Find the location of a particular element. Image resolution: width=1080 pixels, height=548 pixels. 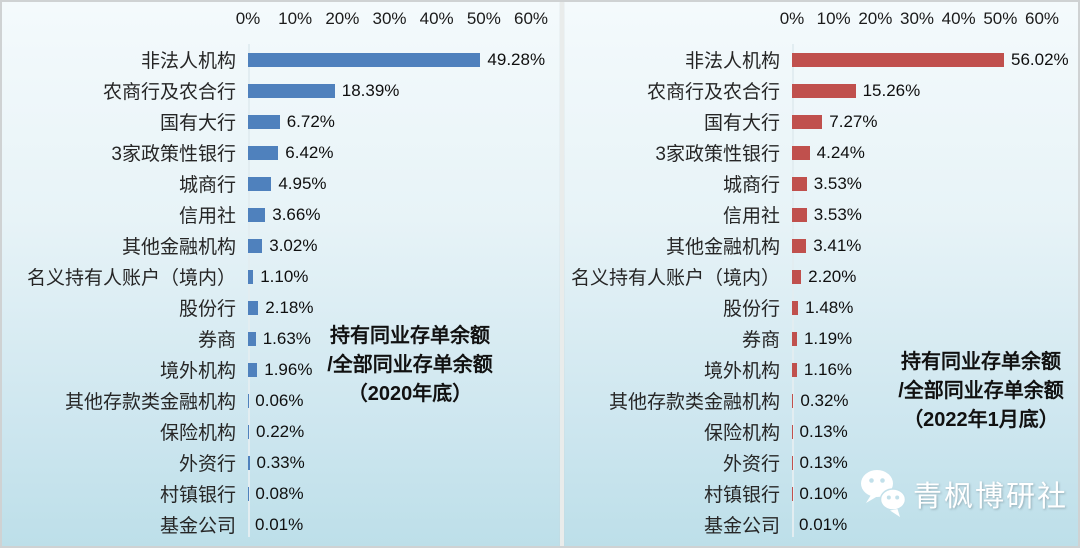

bar-track: 0.22% is located at coordinates (404, 432).